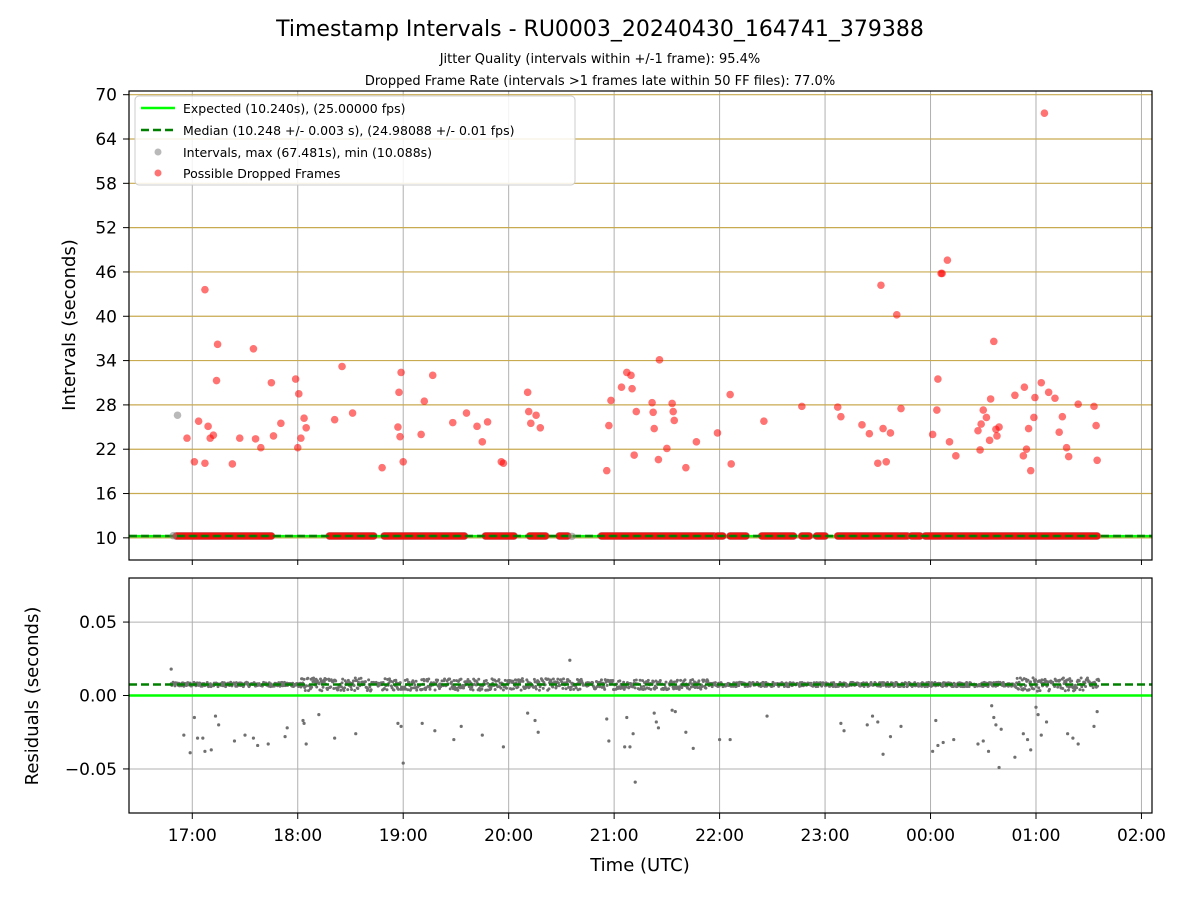 This screenshot has height=900, width=1200. I want to click on interval-point, so click(177, 415).